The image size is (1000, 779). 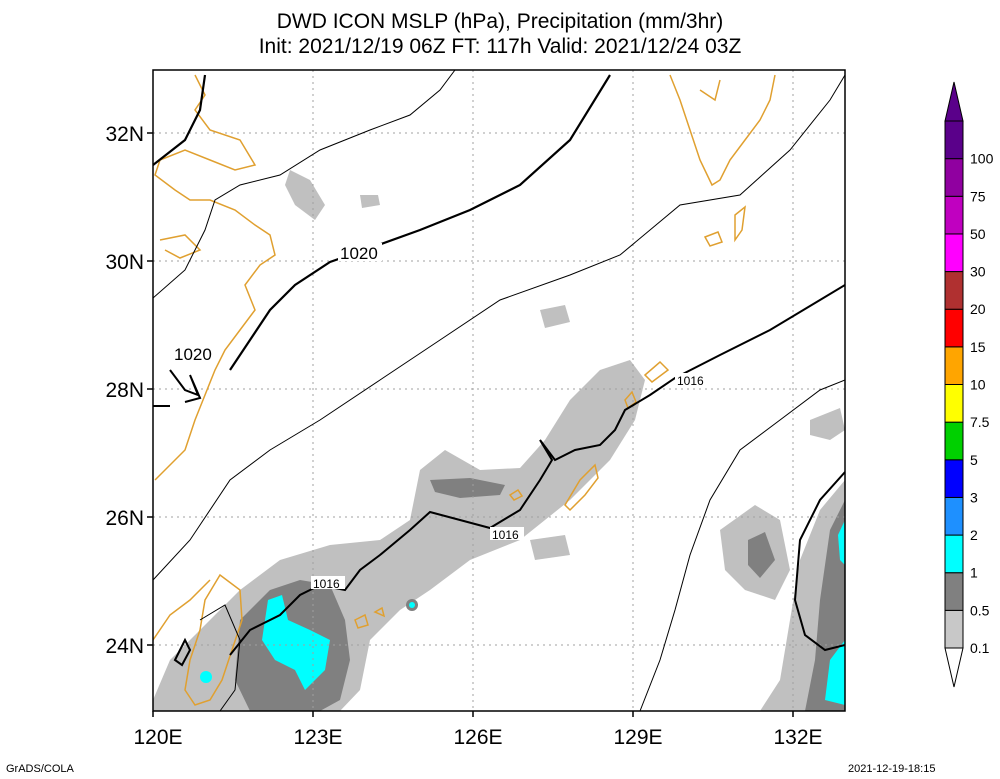 What do you see at coordinates (954, 101) in the screenshot?
I see `colorbar-upper-arrow` at bounding box center [954, 101].